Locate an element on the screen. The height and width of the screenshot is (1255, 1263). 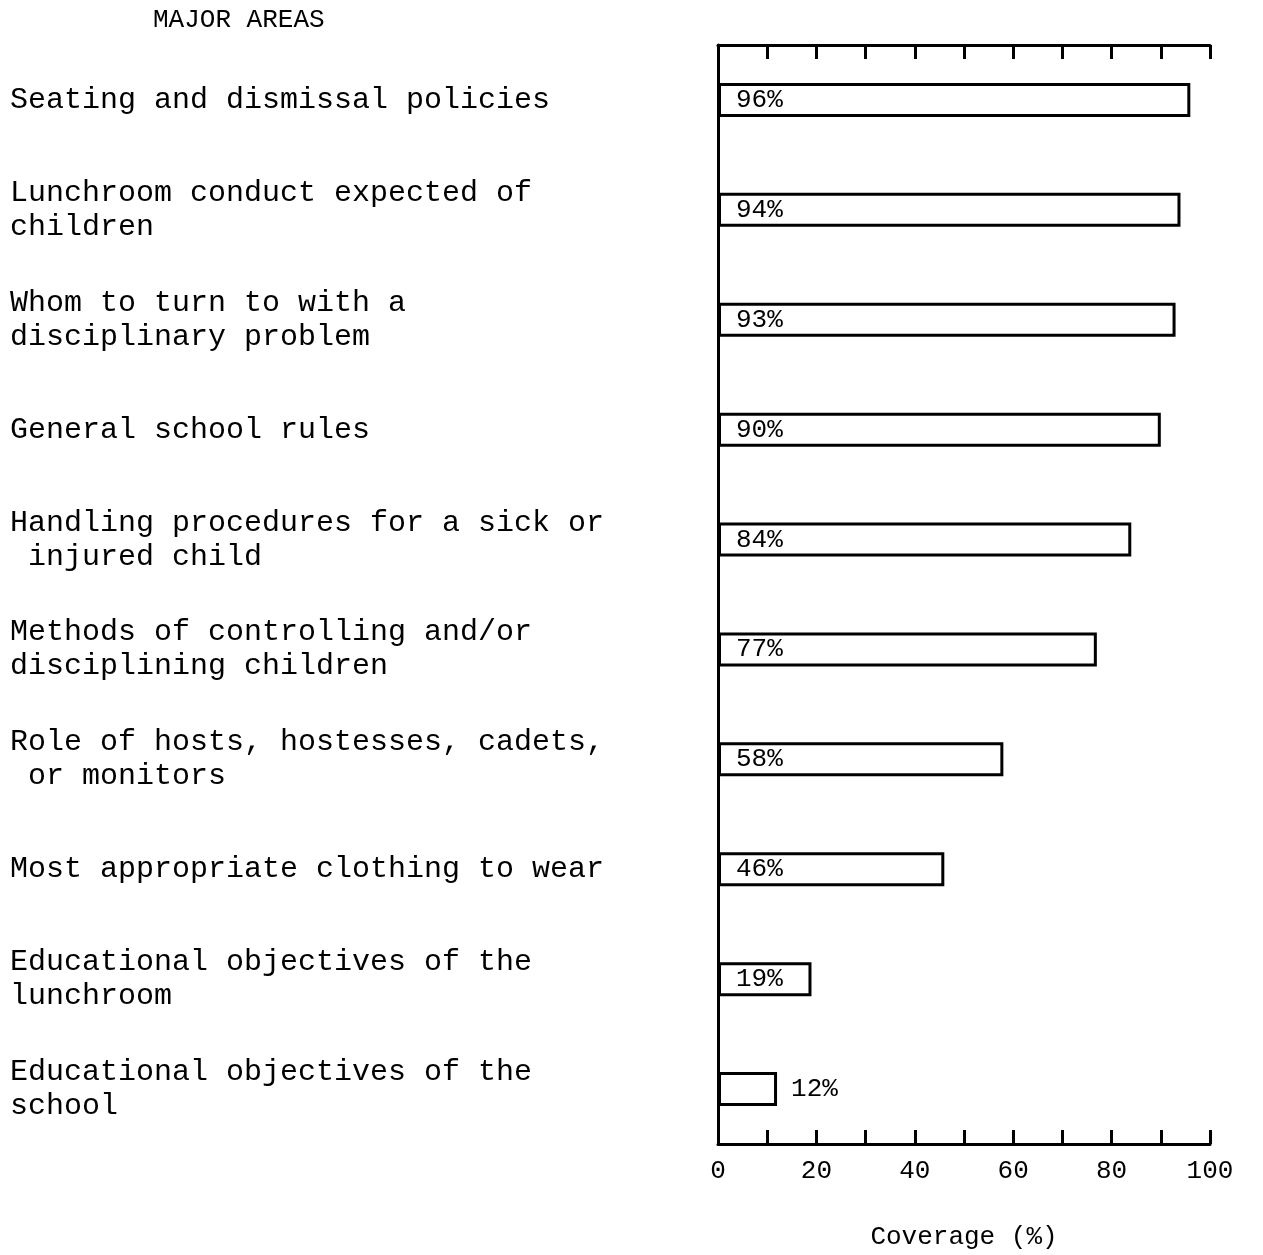
data-label: 93% is located at coordinates (760, 319).